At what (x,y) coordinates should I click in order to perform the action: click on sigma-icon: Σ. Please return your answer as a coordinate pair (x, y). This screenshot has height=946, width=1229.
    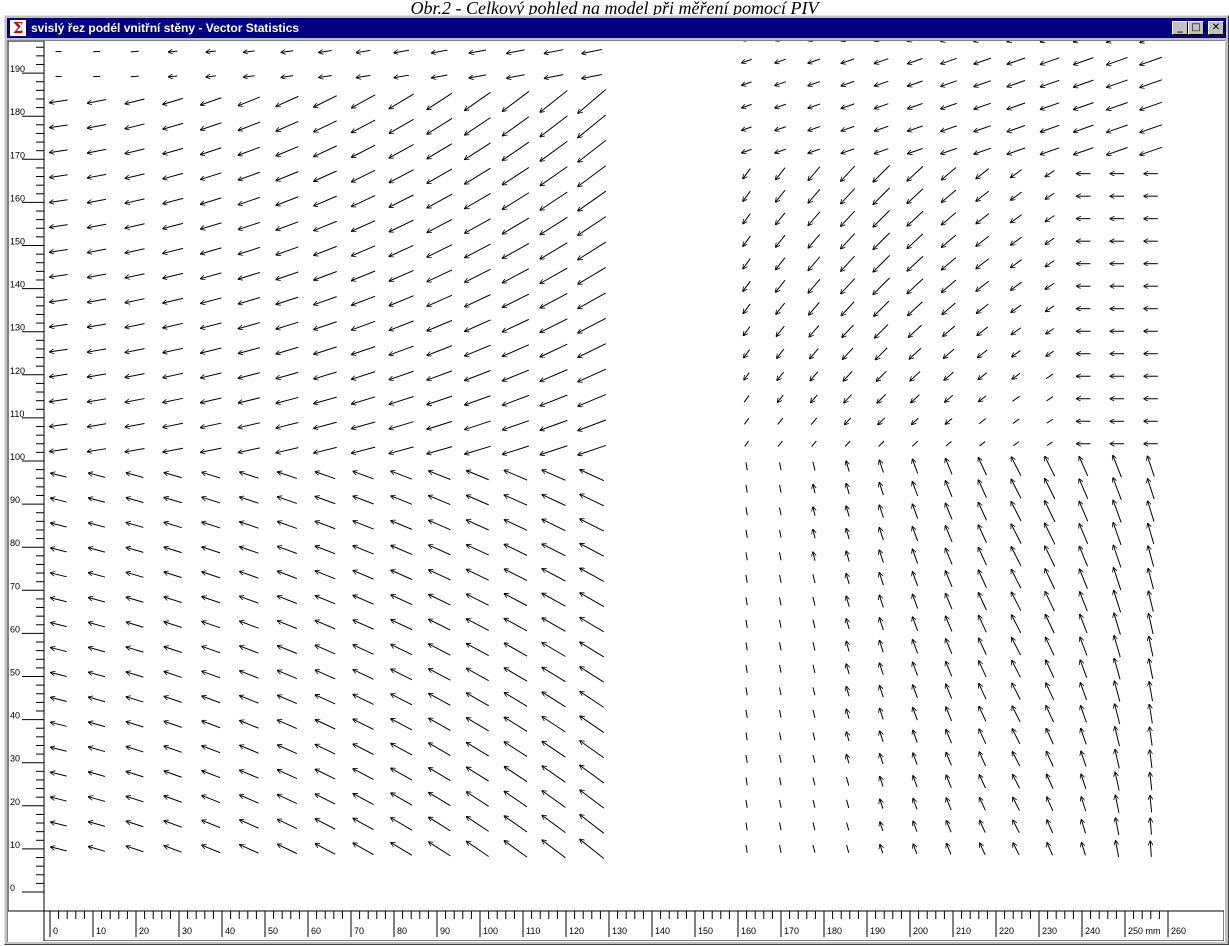
    Looking at the image, I should click on (18, 28).